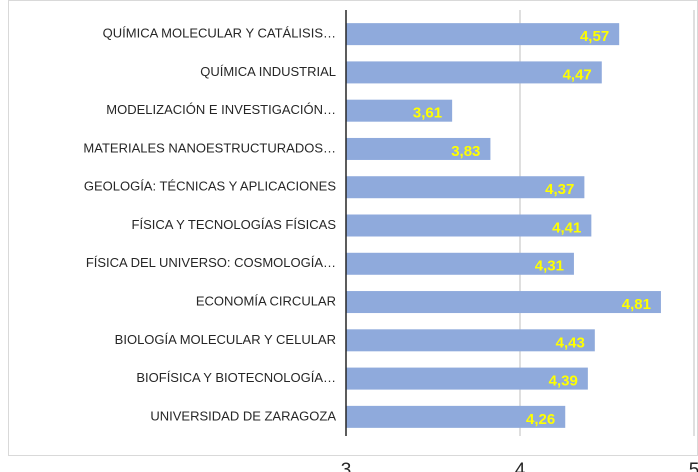 This screenshot has width=698, height=472. I want to click on category-label: UNIVERSIDAD DE ZARAGOZA, so click(243, 415).